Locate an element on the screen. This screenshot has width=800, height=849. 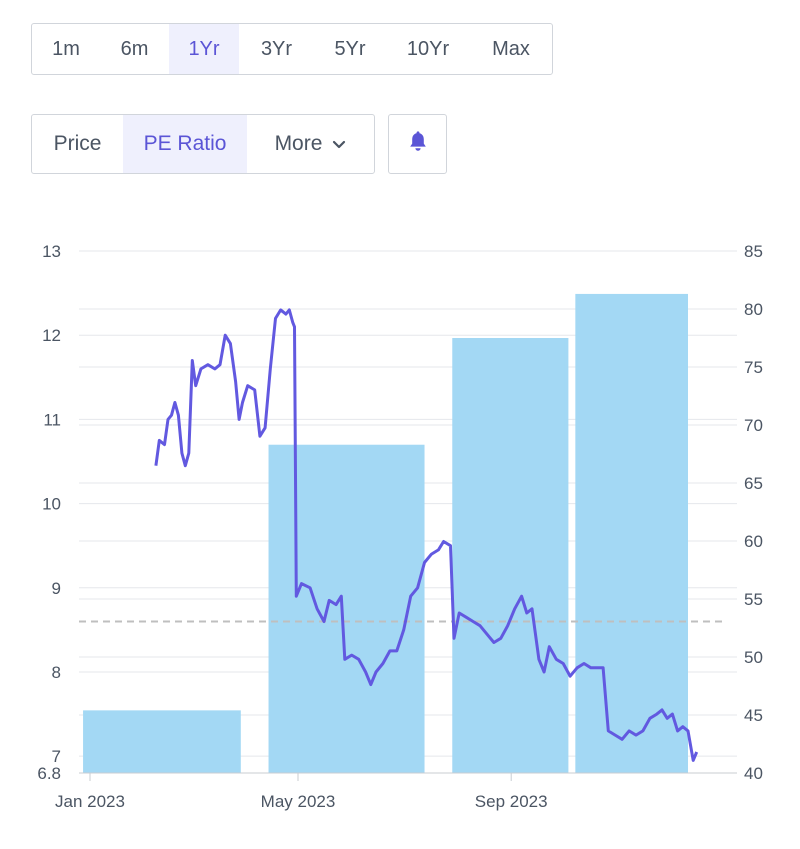
bell-icon is located at coordinates (418, 144).